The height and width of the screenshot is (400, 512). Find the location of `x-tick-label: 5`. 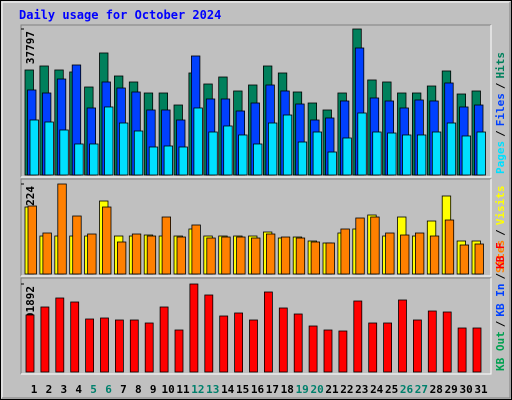

x-tick-label: 5 is located at coordinates (93, 389).